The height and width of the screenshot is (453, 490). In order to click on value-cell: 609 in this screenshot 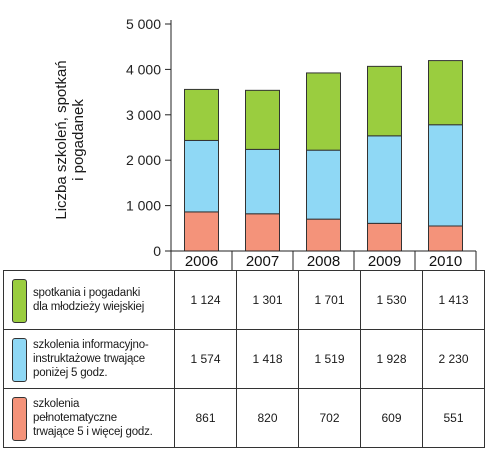, I will do `click(391, 418)`.